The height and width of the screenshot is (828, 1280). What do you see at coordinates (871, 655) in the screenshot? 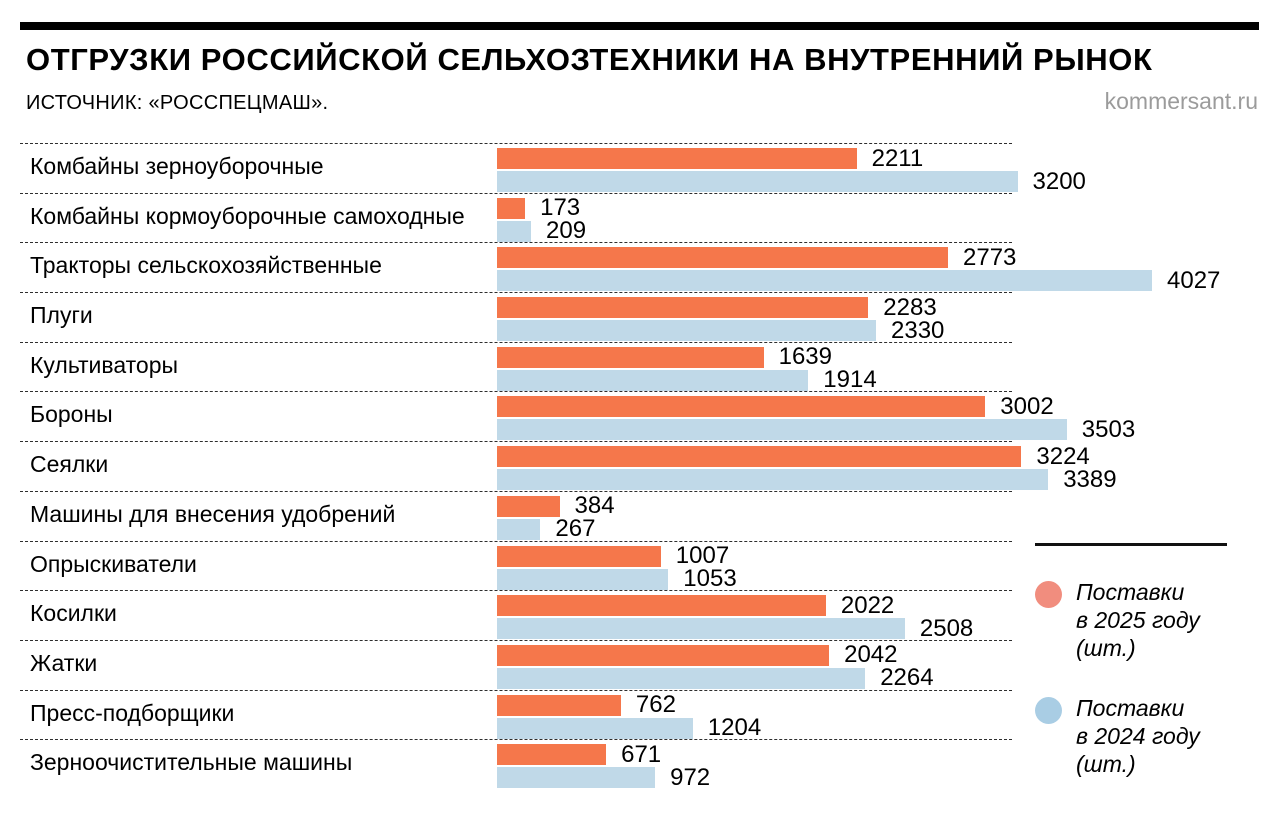
I see `bar-value: 2042` at bounding box center [871, 655].